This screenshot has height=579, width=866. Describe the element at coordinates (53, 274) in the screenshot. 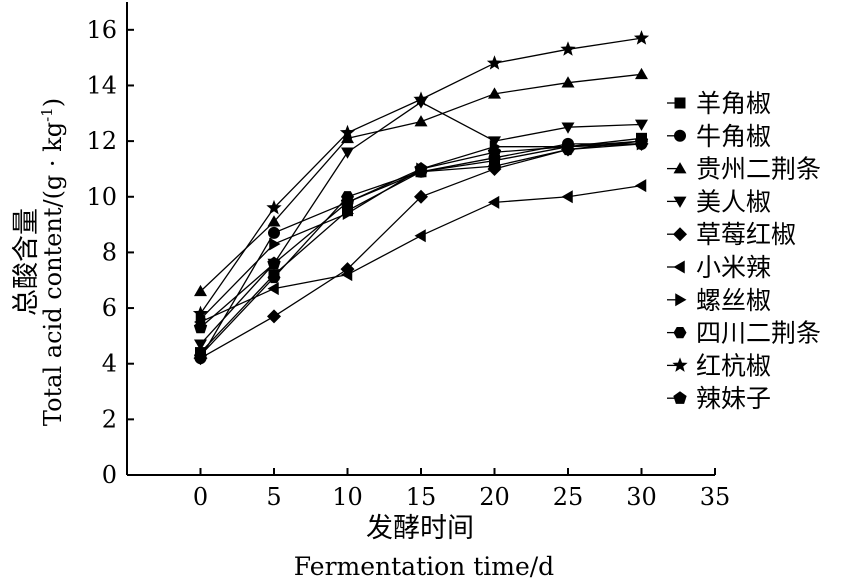

I see `y-axis-title-english-main: Total acid content/(g · kg` at that location.